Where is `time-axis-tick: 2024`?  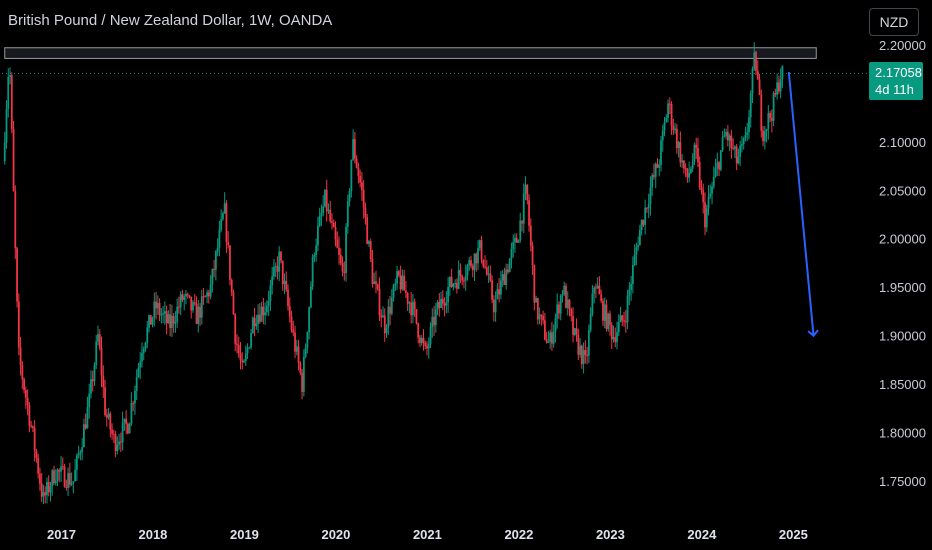 time-axis-tick: 2024 is located at coordinates (702, 534).